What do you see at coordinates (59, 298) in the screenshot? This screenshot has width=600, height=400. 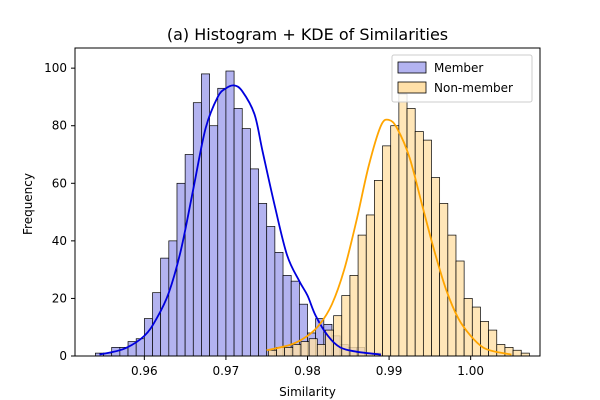 I see `y-tick-label: 20` at bounding box center [59, 298].